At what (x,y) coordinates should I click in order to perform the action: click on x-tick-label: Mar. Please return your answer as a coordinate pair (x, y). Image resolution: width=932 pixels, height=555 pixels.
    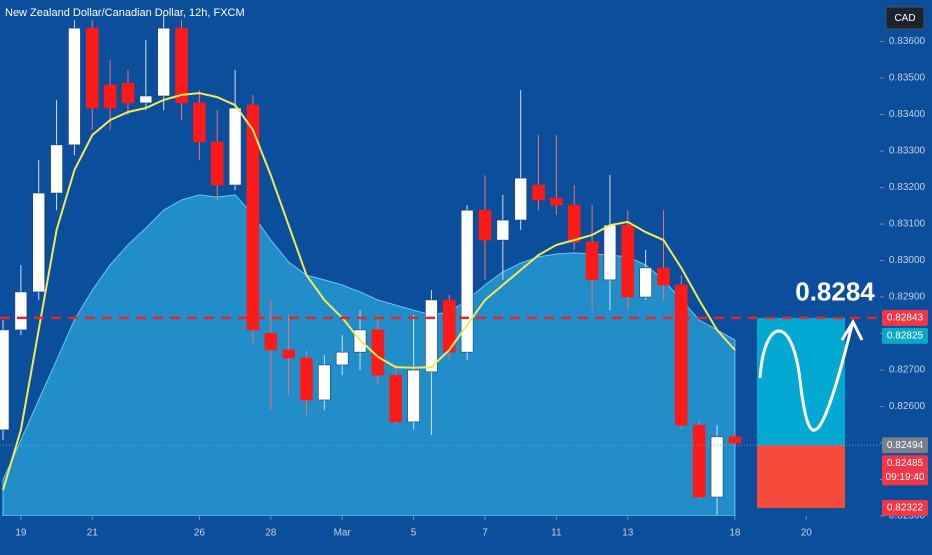
    Looking at the image, I should click on (343, 533).